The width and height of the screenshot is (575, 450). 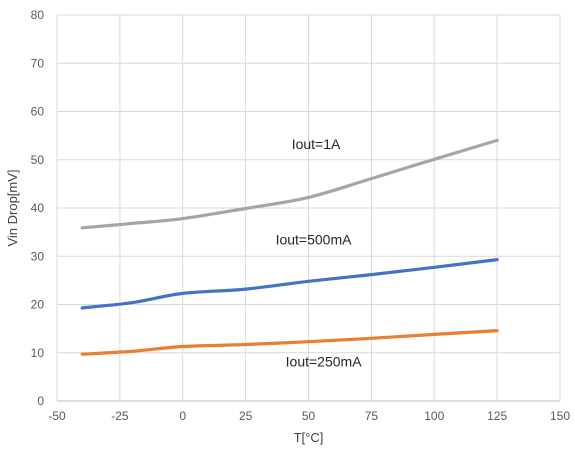 I want to click on y-tick-labels: 0 10 20 30 40 50 60 70 80, so click(x=38, y=208).